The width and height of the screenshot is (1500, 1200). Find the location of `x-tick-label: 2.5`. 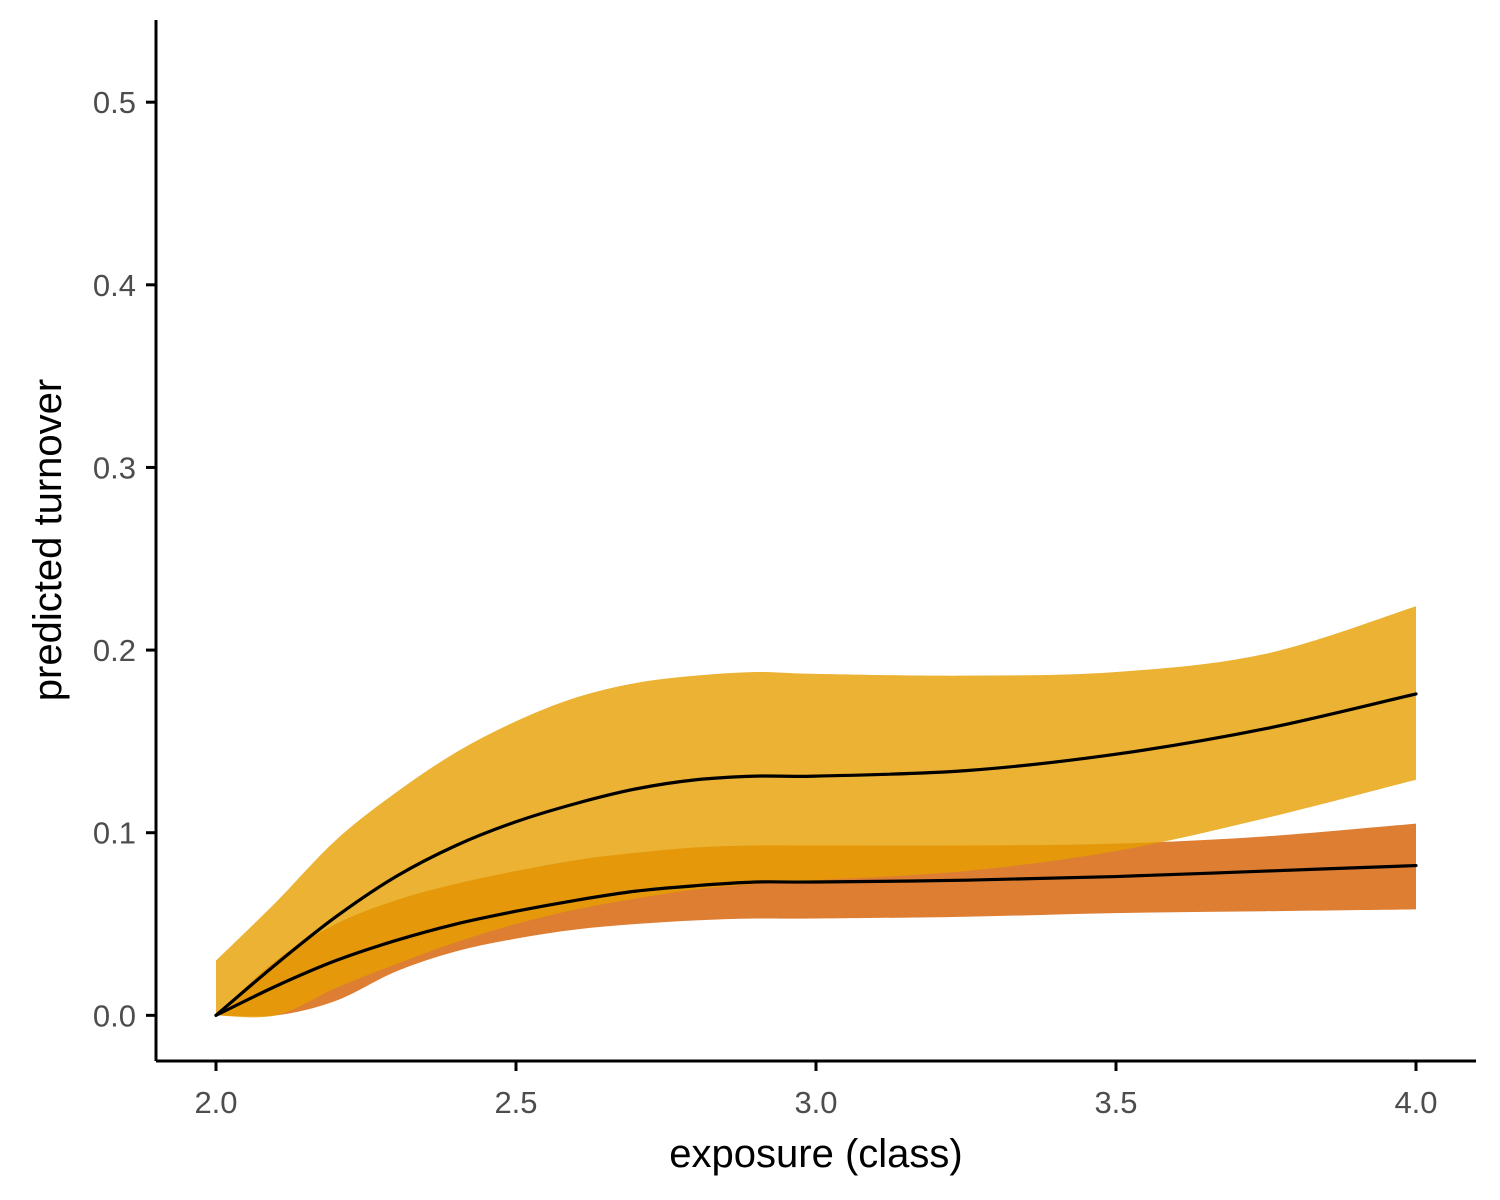

x-tick-label: 2.5 is located at coordinates (515, 1102).